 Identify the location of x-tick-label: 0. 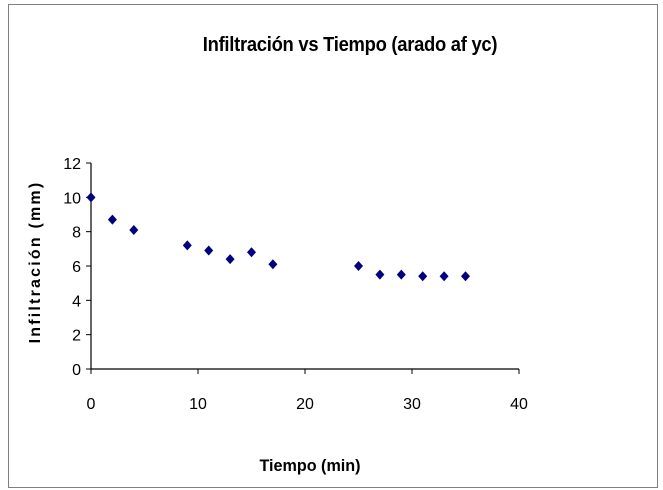
(91, 404).